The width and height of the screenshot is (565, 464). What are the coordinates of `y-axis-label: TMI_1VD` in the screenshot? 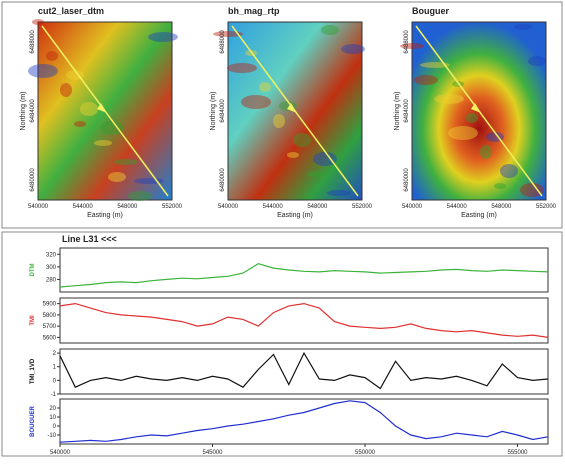 It's located at (33, 371).